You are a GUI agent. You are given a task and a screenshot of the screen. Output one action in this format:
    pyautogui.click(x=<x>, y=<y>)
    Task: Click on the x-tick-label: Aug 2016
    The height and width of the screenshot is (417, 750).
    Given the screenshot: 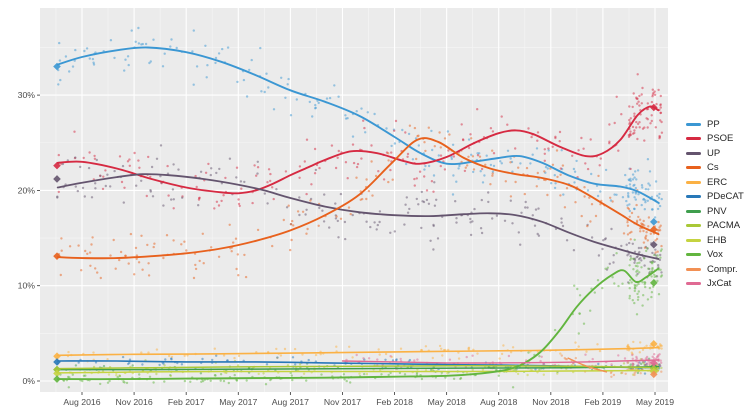 What is the action you would take?
    pyautogui.click(x=81, y=402)
    